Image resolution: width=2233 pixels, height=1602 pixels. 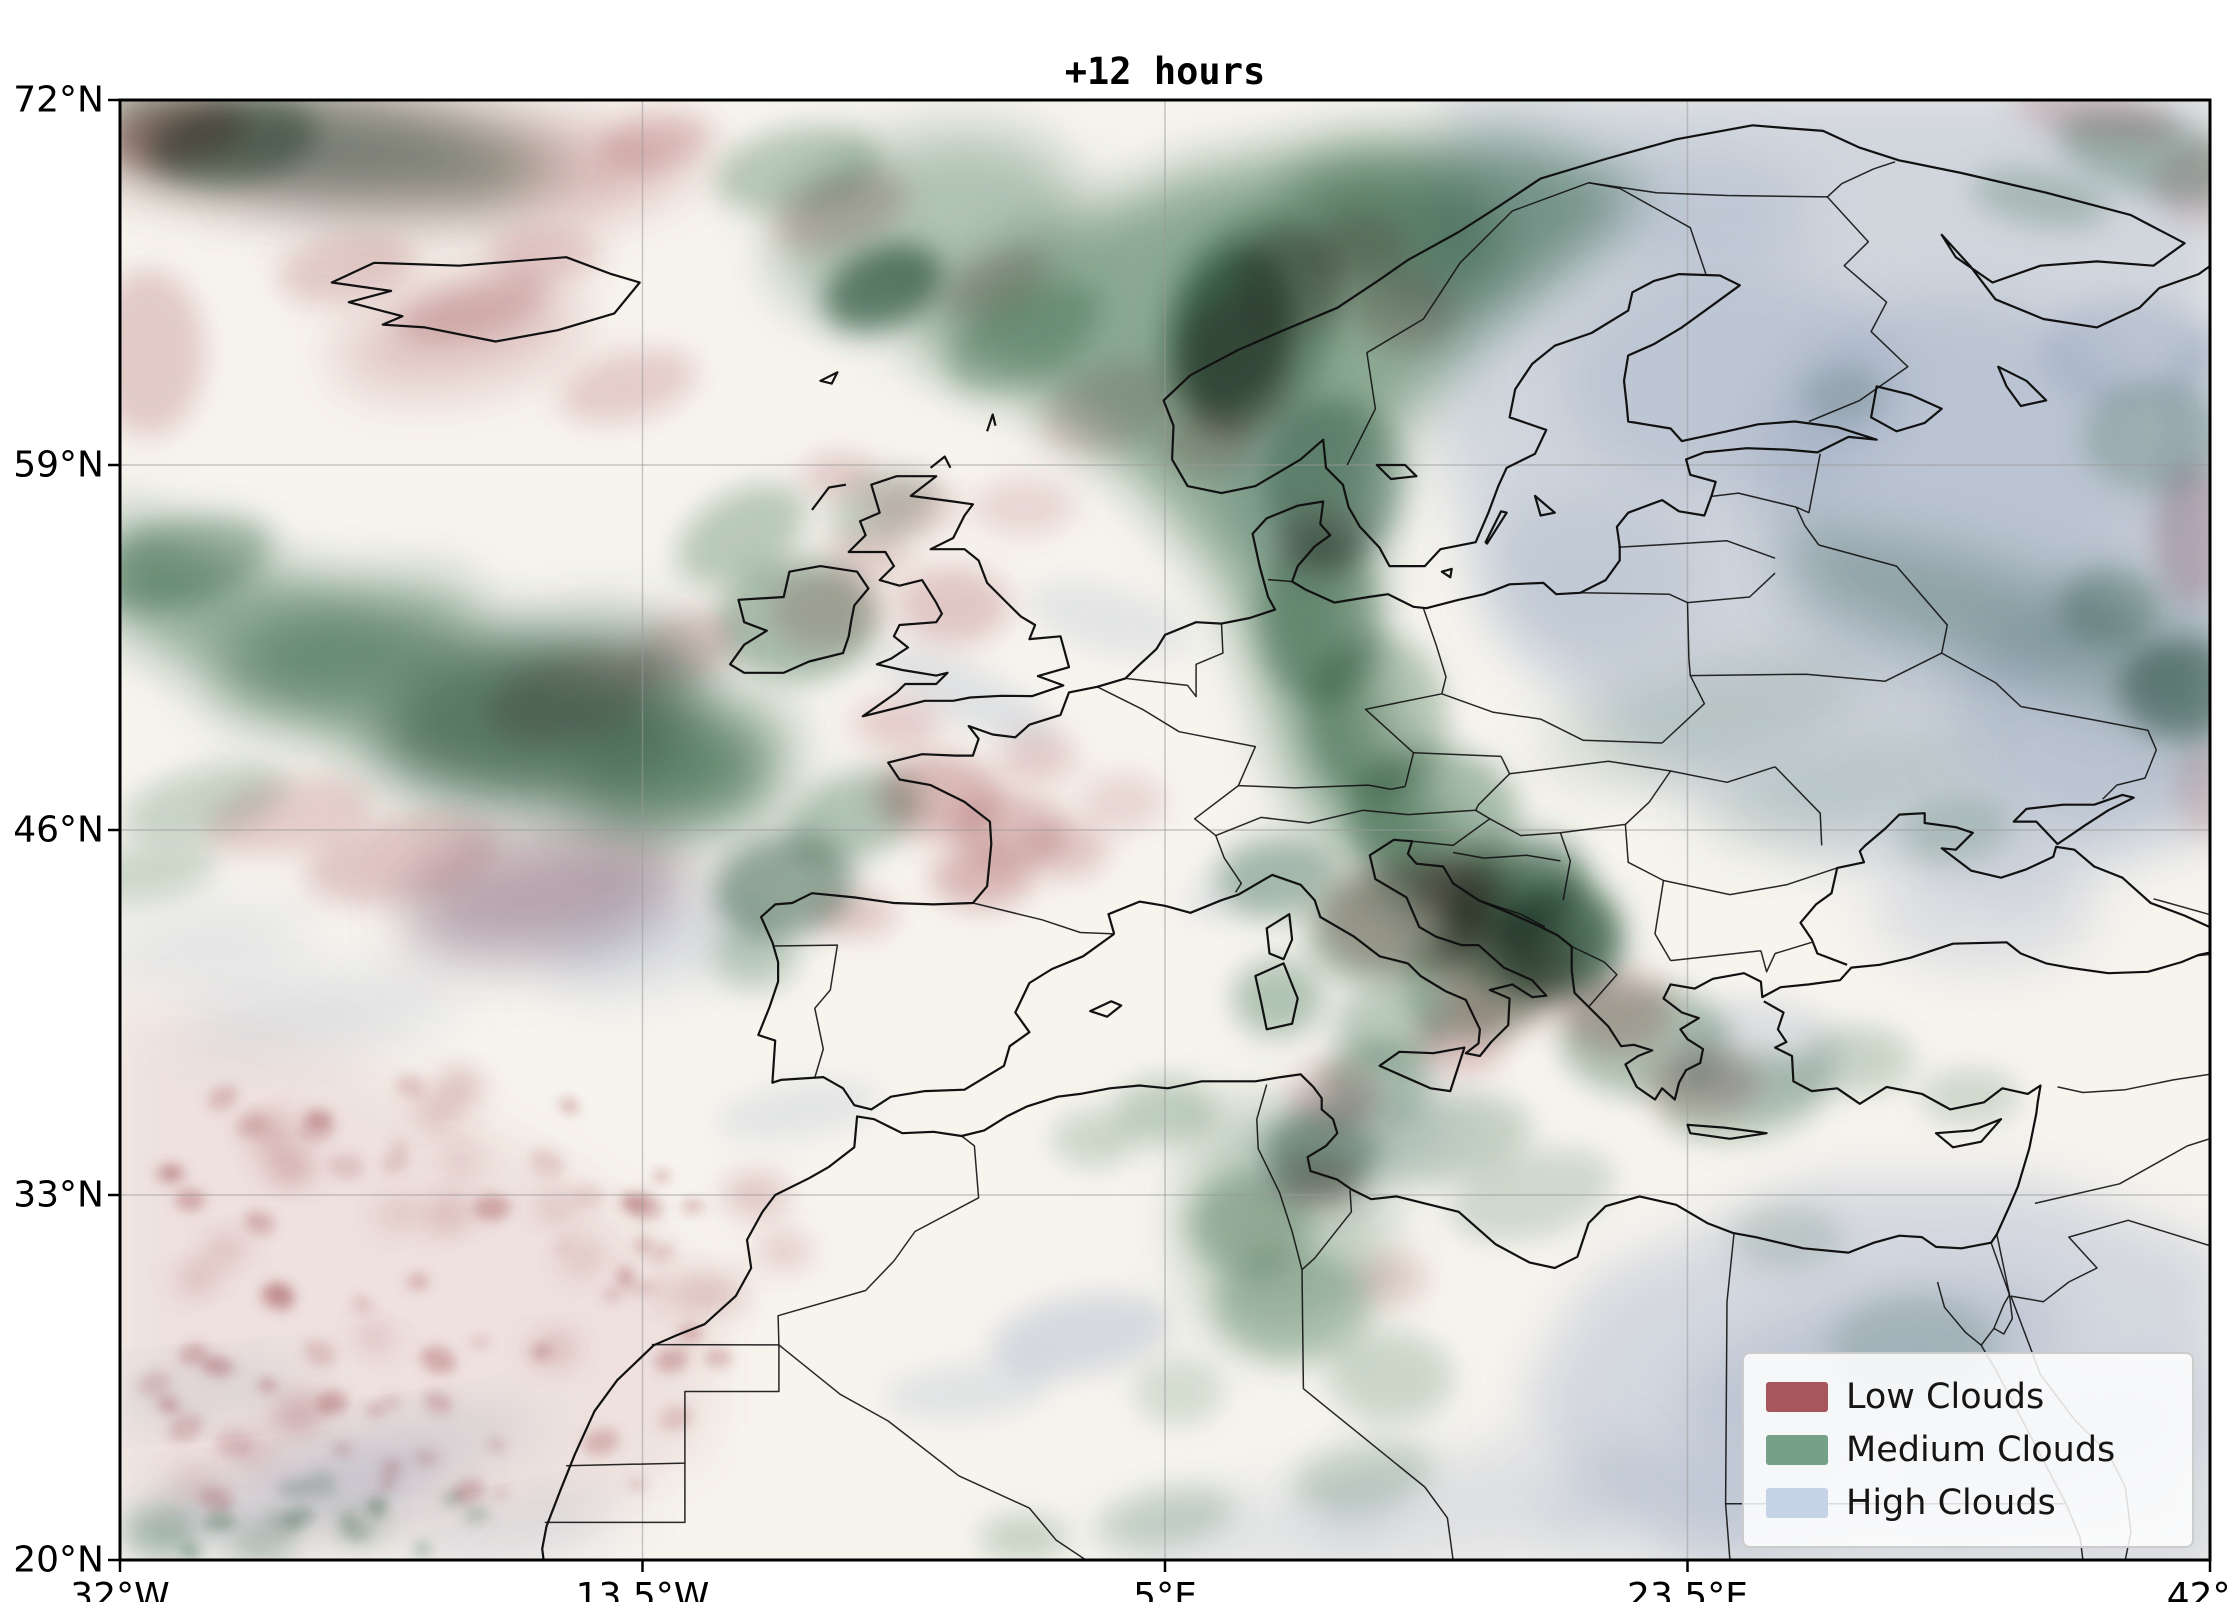 I want to click on y-tick-label: 59°N, so click(x=58, y=465).